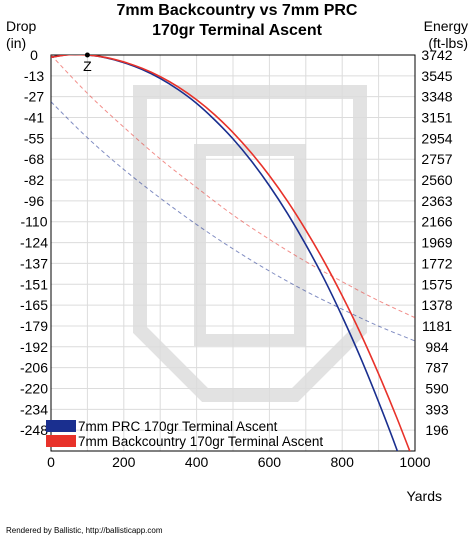 The width and height of the screenshot is (474, 543). I want to click on right-tick-label: 787, so click(437, 368).